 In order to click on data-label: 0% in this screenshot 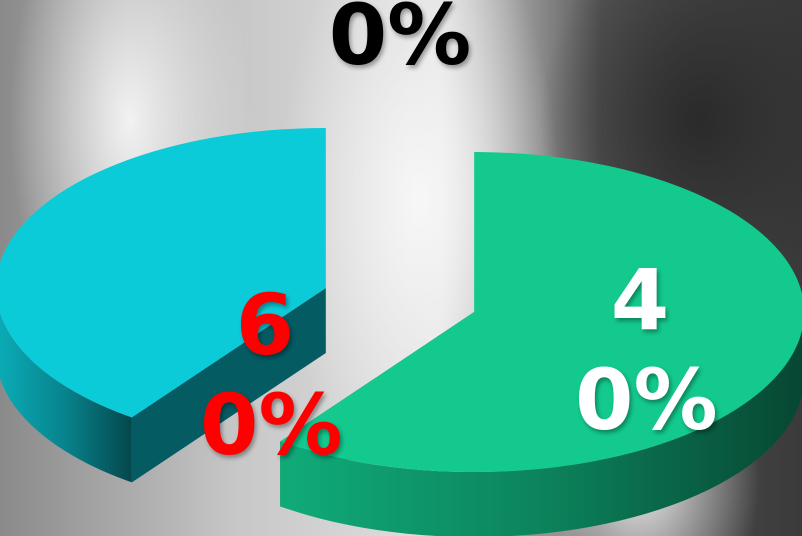, I will do `click(400, 42)`.